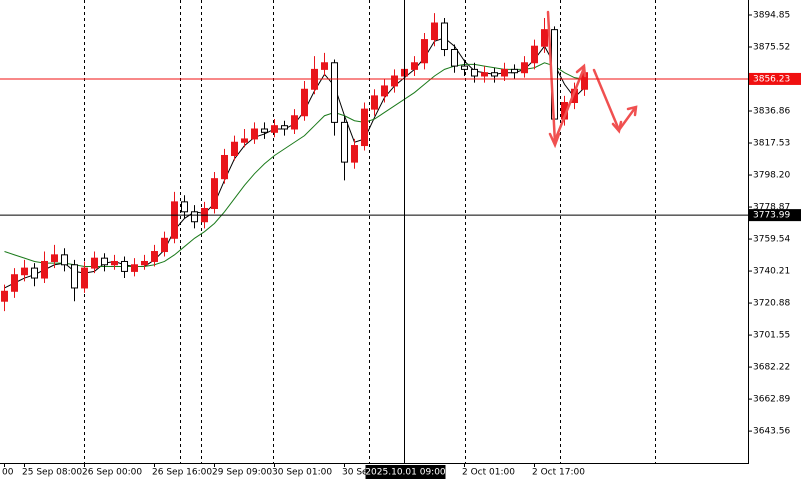 The width and height of the screenshot is (804, 482). Describe the element at coordinates (358, 473) in the screenshot. I see `x-tick-label: 30 Sep` at that location.